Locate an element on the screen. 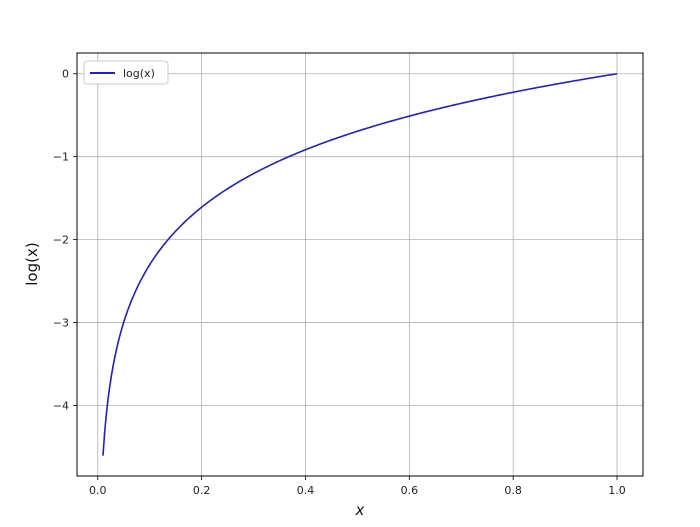 The image size is (700, 527). y-tick-label: 0 is located at coordinates (65, 74).